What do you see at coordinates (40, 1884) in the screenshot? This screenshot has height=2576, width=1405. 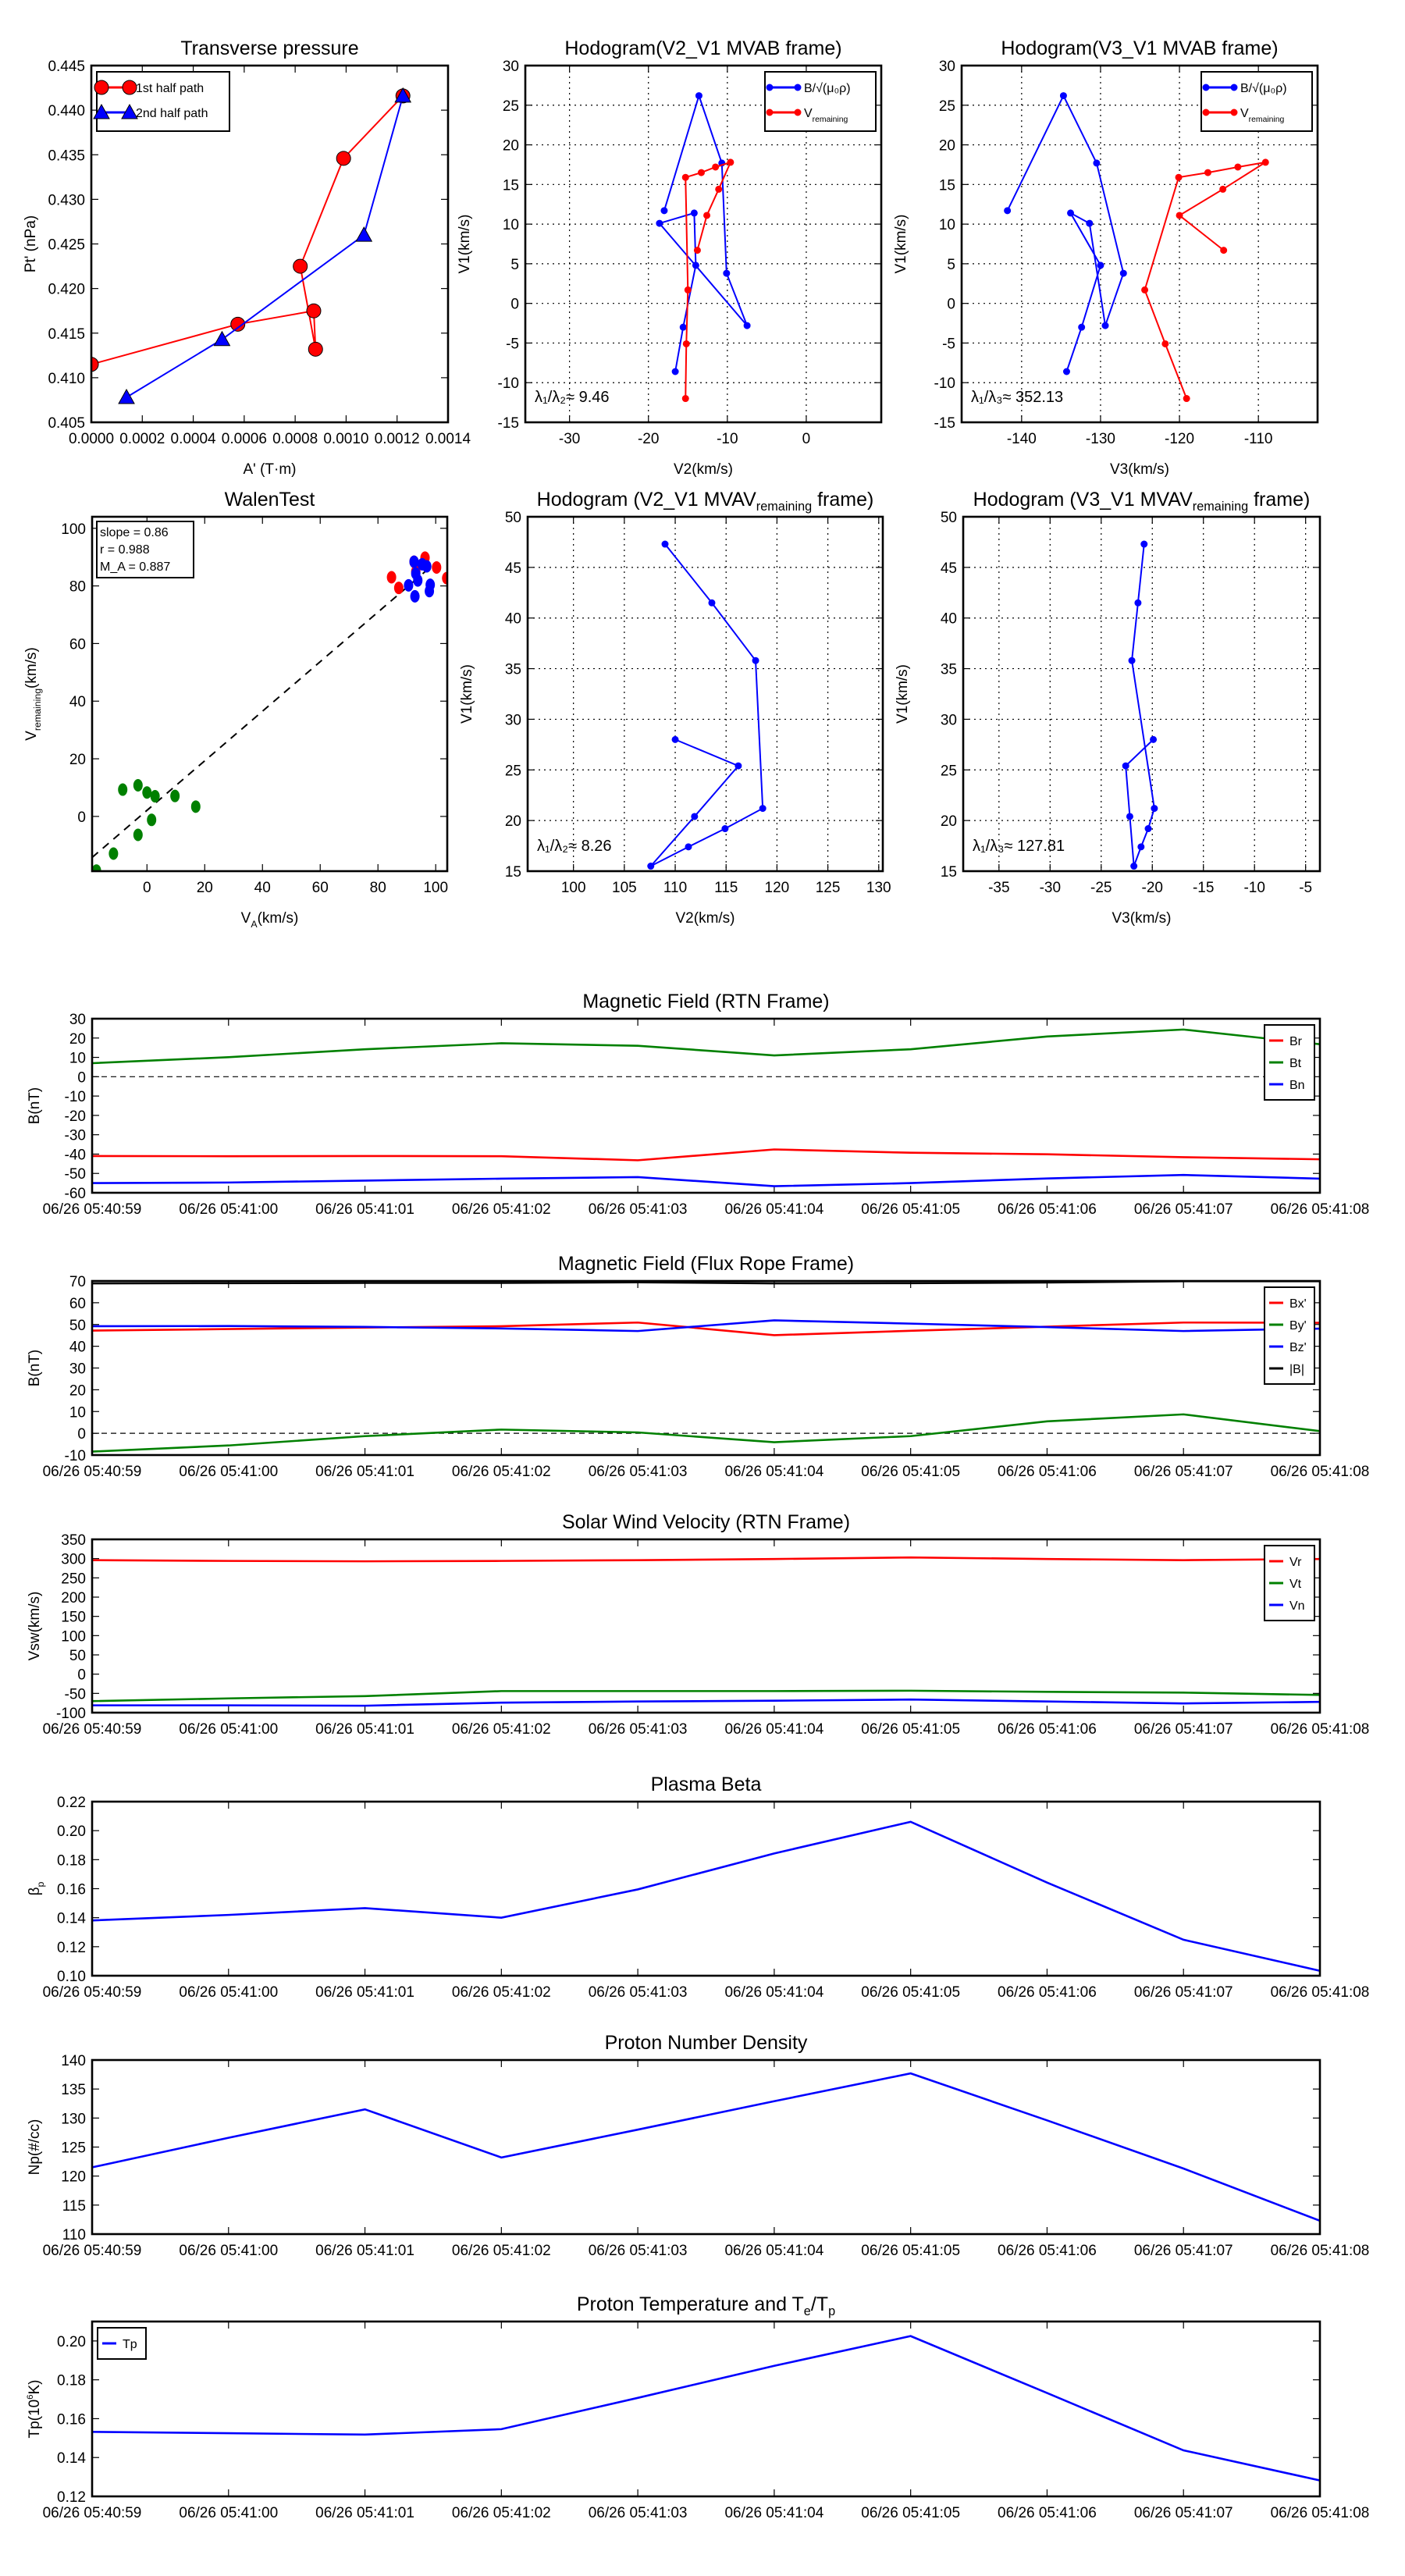 I see `y-axis-label-sub: p` at bounding box center [40, 1884].